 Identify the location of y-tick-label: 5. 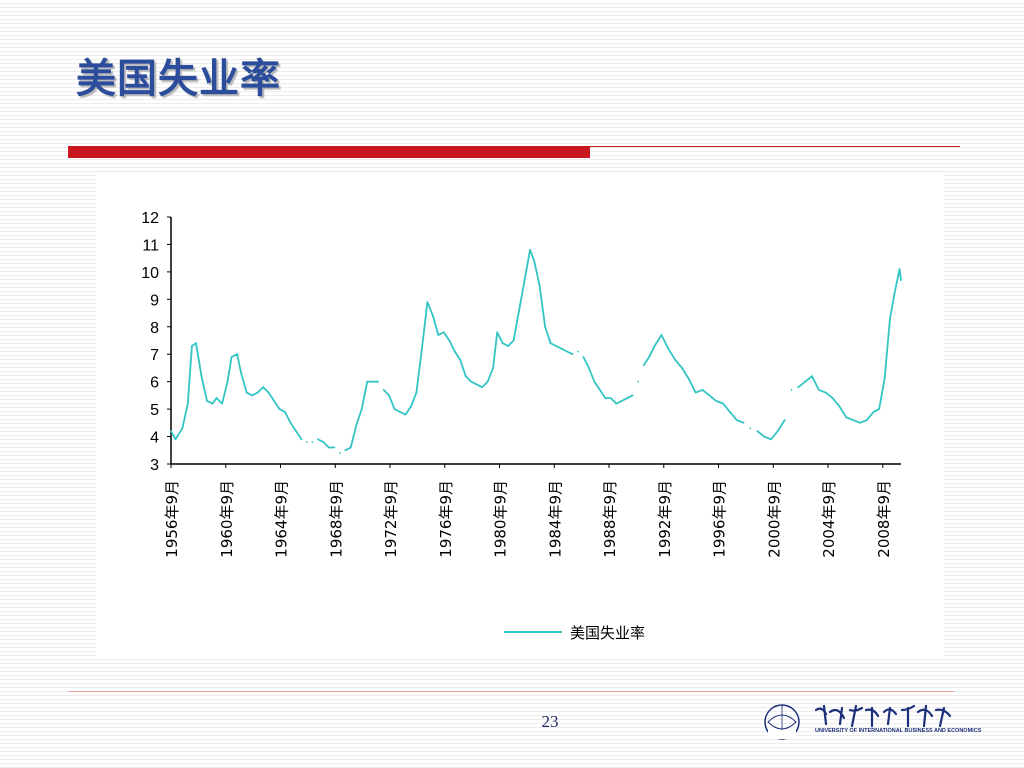
(154, 410).